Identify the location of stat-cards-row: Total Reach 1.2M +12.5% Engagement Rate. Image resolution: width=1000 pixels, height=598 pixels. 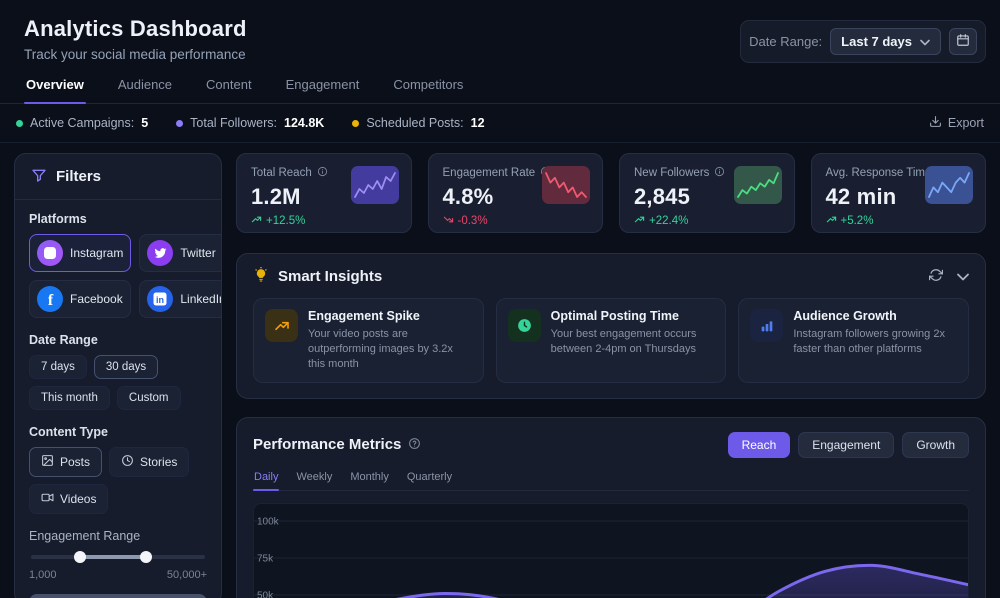
(611, 193).